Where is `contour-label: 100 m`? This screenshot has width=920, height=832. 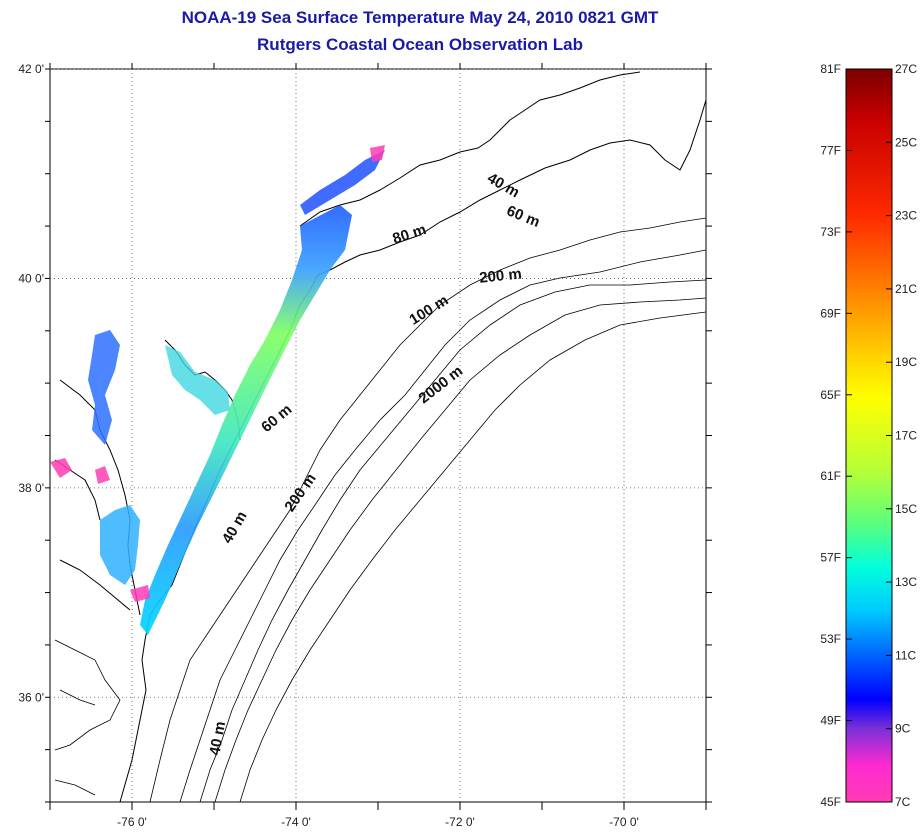
contour-label: 100 m is located at coordinates (428, 310).